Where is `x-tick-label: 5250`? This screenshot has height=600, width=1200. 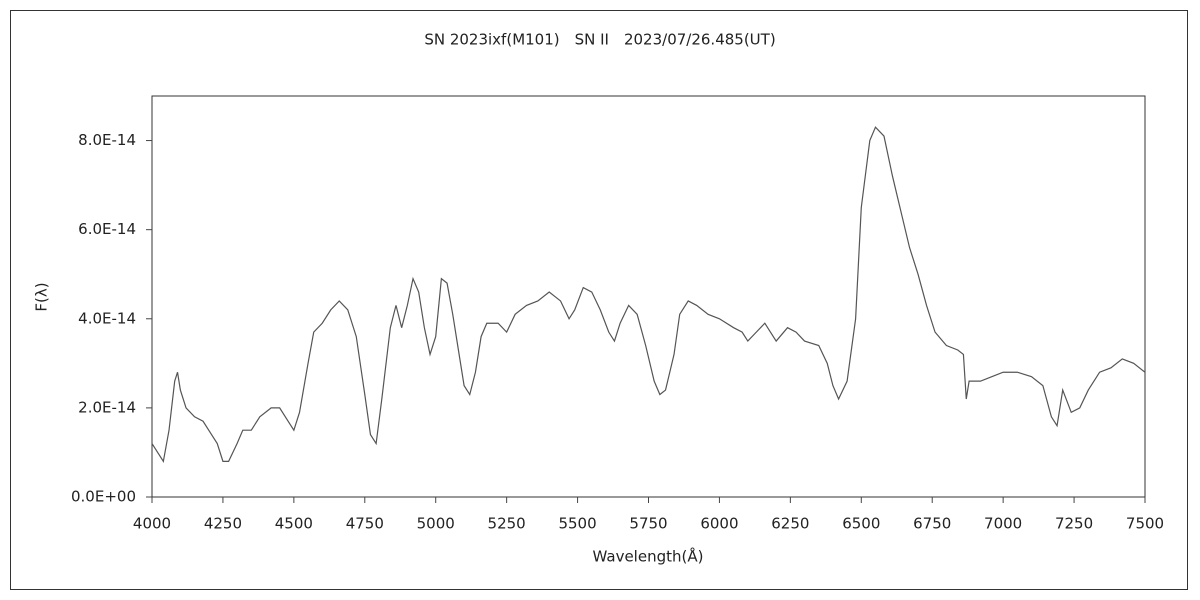 x-tick-label: 5250 is located at coordinates (507, 524).